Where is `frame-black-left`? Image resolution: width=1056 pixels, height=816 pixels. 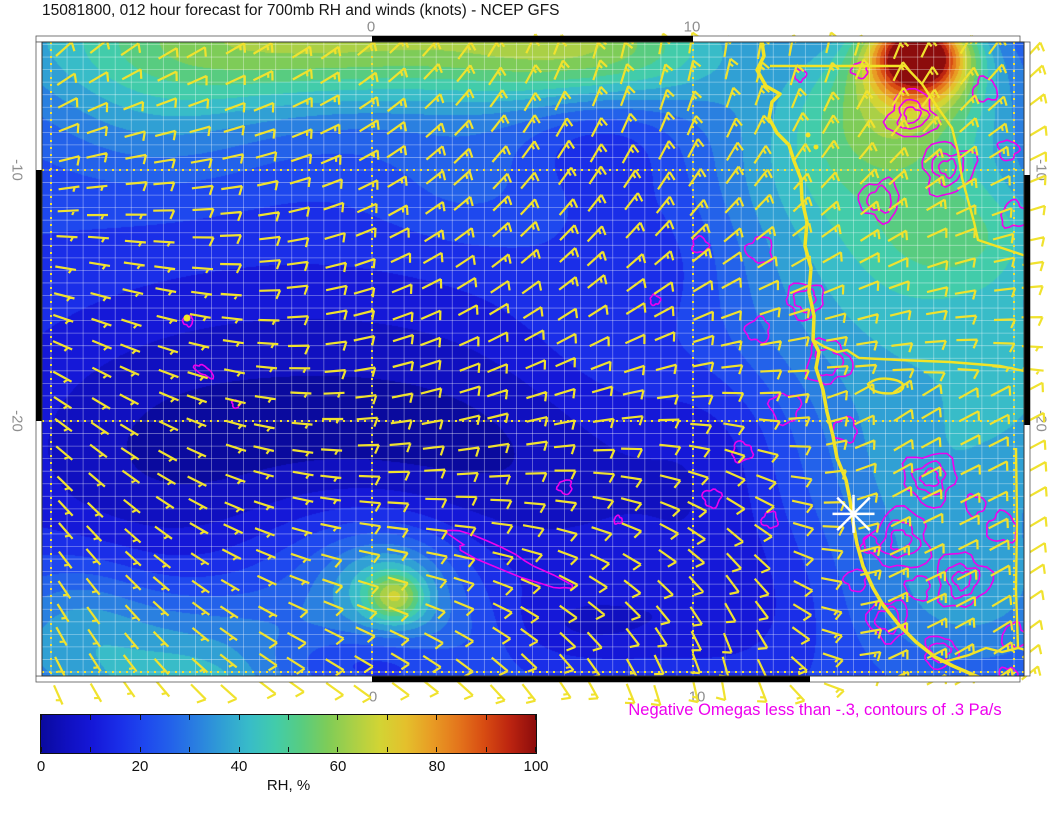 frame-black-left is located at coordinates (39, 295).